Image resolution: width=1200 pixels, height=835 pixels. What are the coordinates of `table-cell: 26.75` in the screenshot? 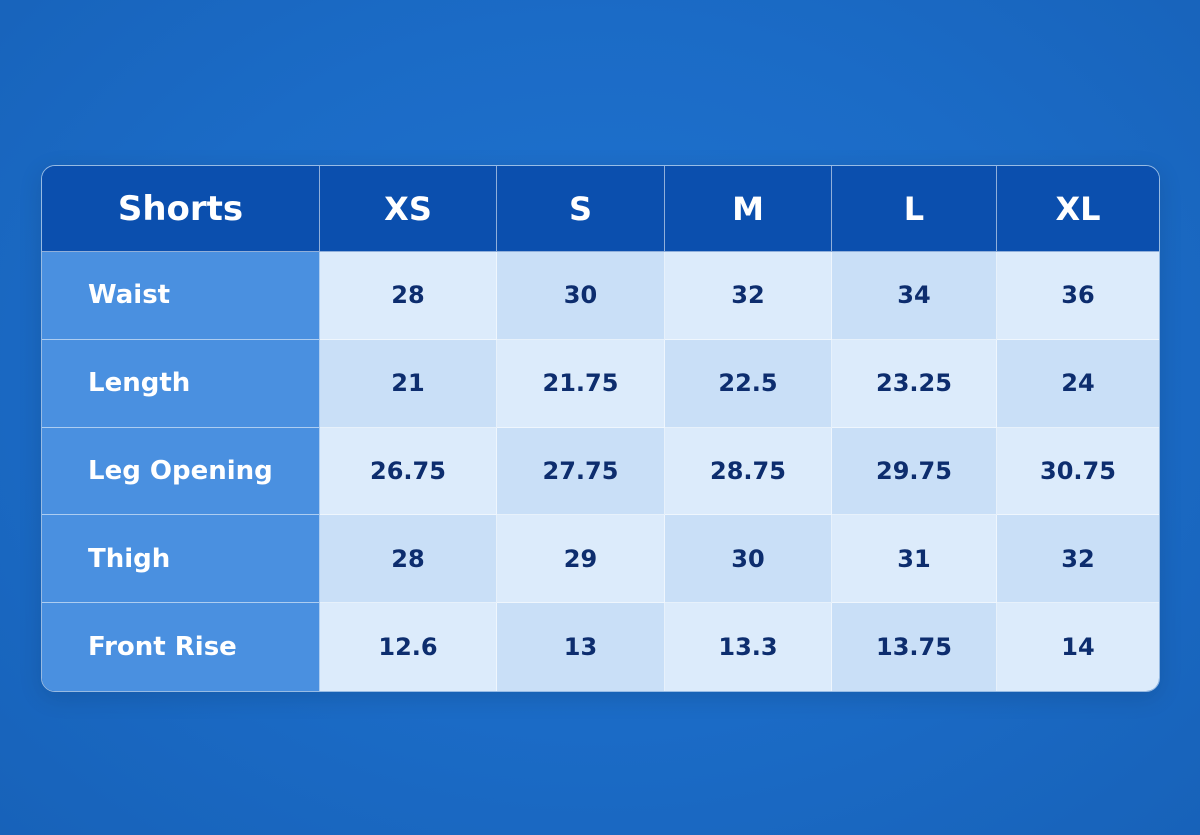 It's located at (408, 471).